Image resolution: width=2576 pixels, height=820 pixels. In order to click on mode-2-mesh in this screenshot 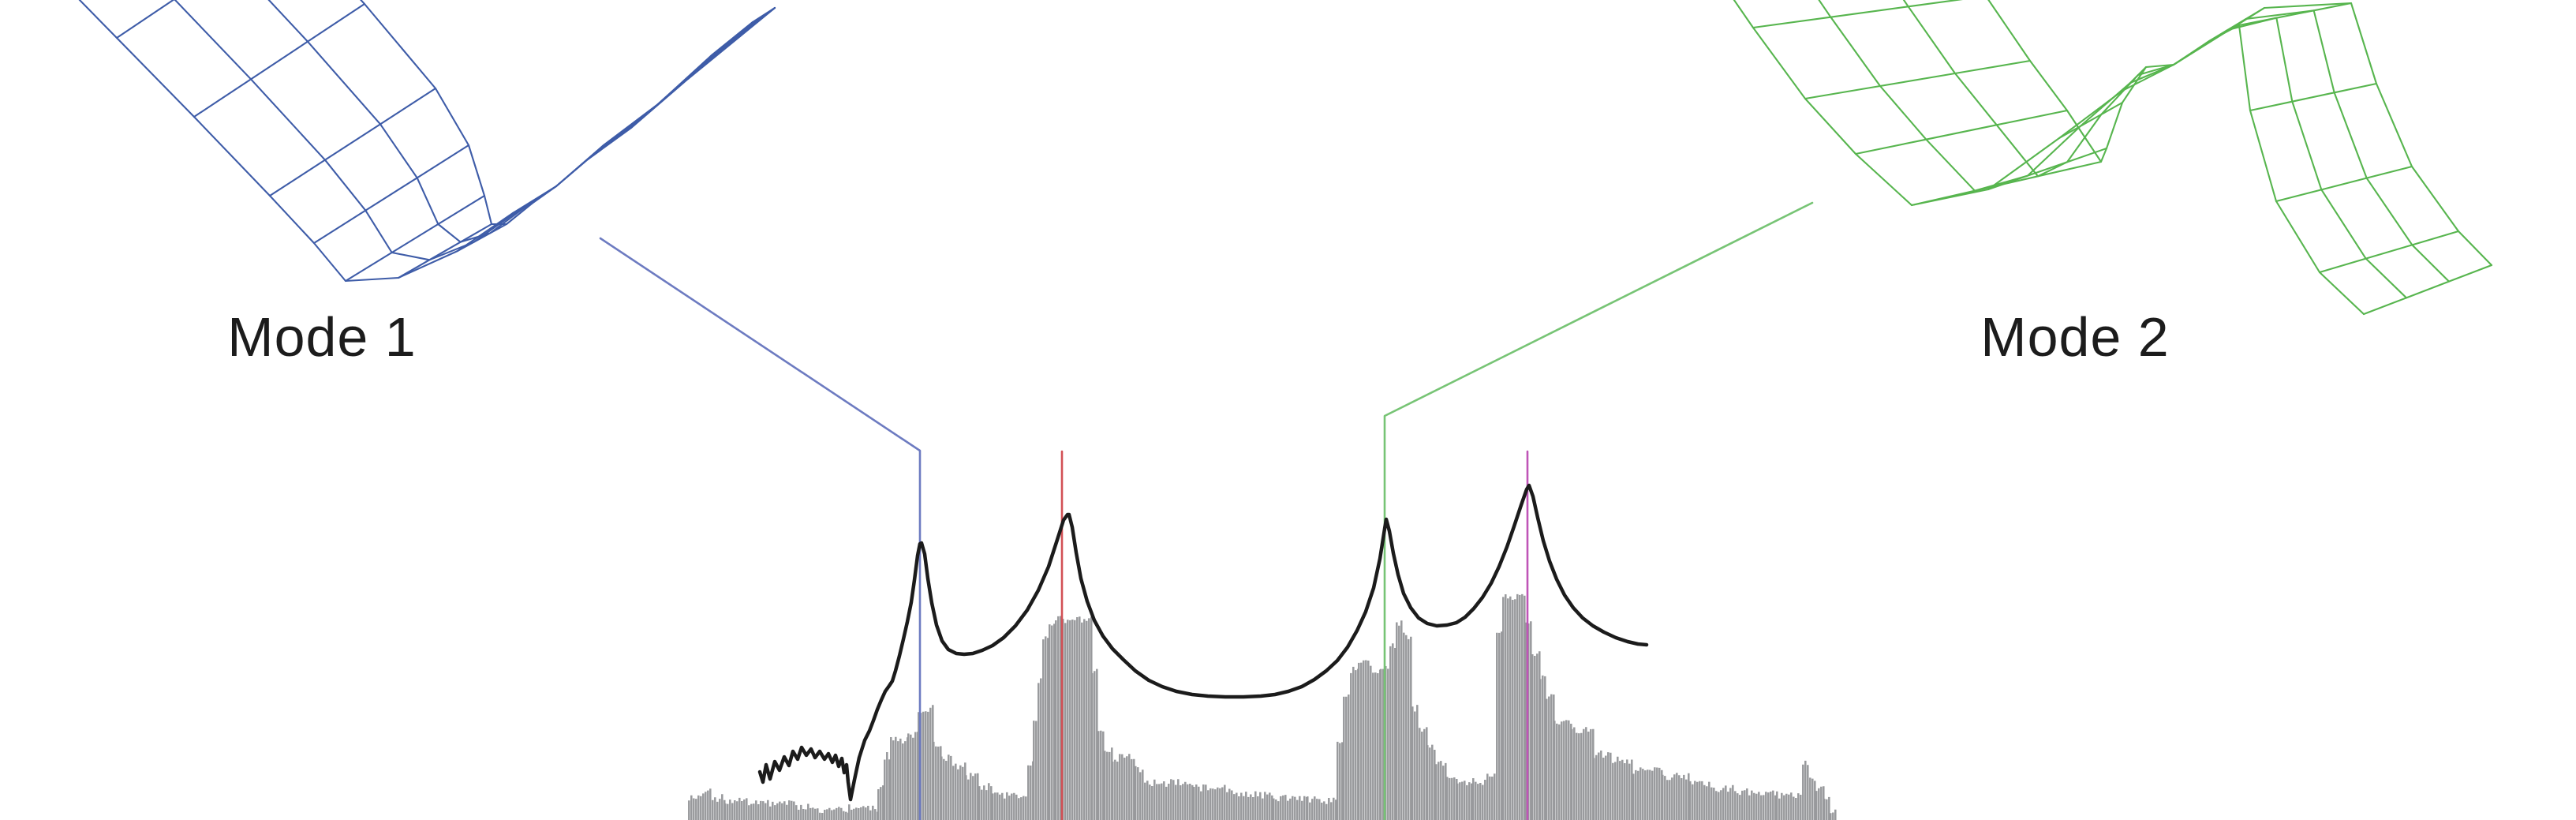, I will do `click(2113, 158)`.